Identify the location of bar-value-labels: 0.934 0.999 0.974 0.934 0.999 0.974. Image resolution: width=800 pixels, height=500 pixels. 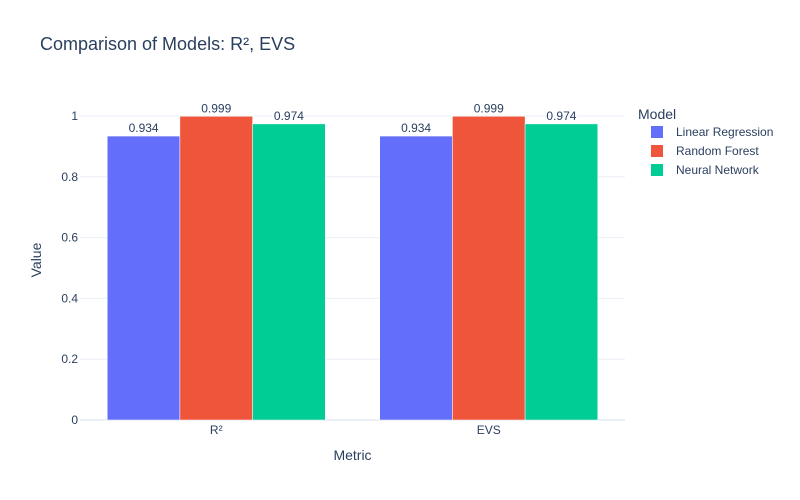
(353, 118).